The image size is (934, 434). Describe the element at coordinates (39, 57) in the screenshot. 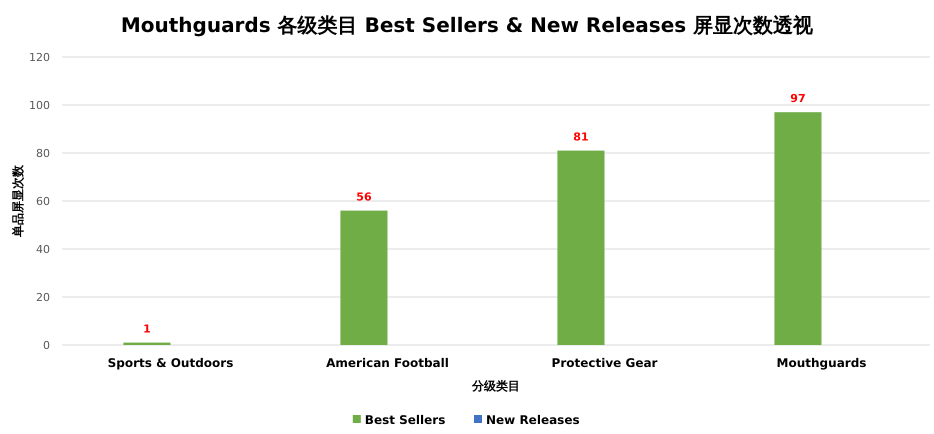

I see `y-tick-label: 120` at that location.